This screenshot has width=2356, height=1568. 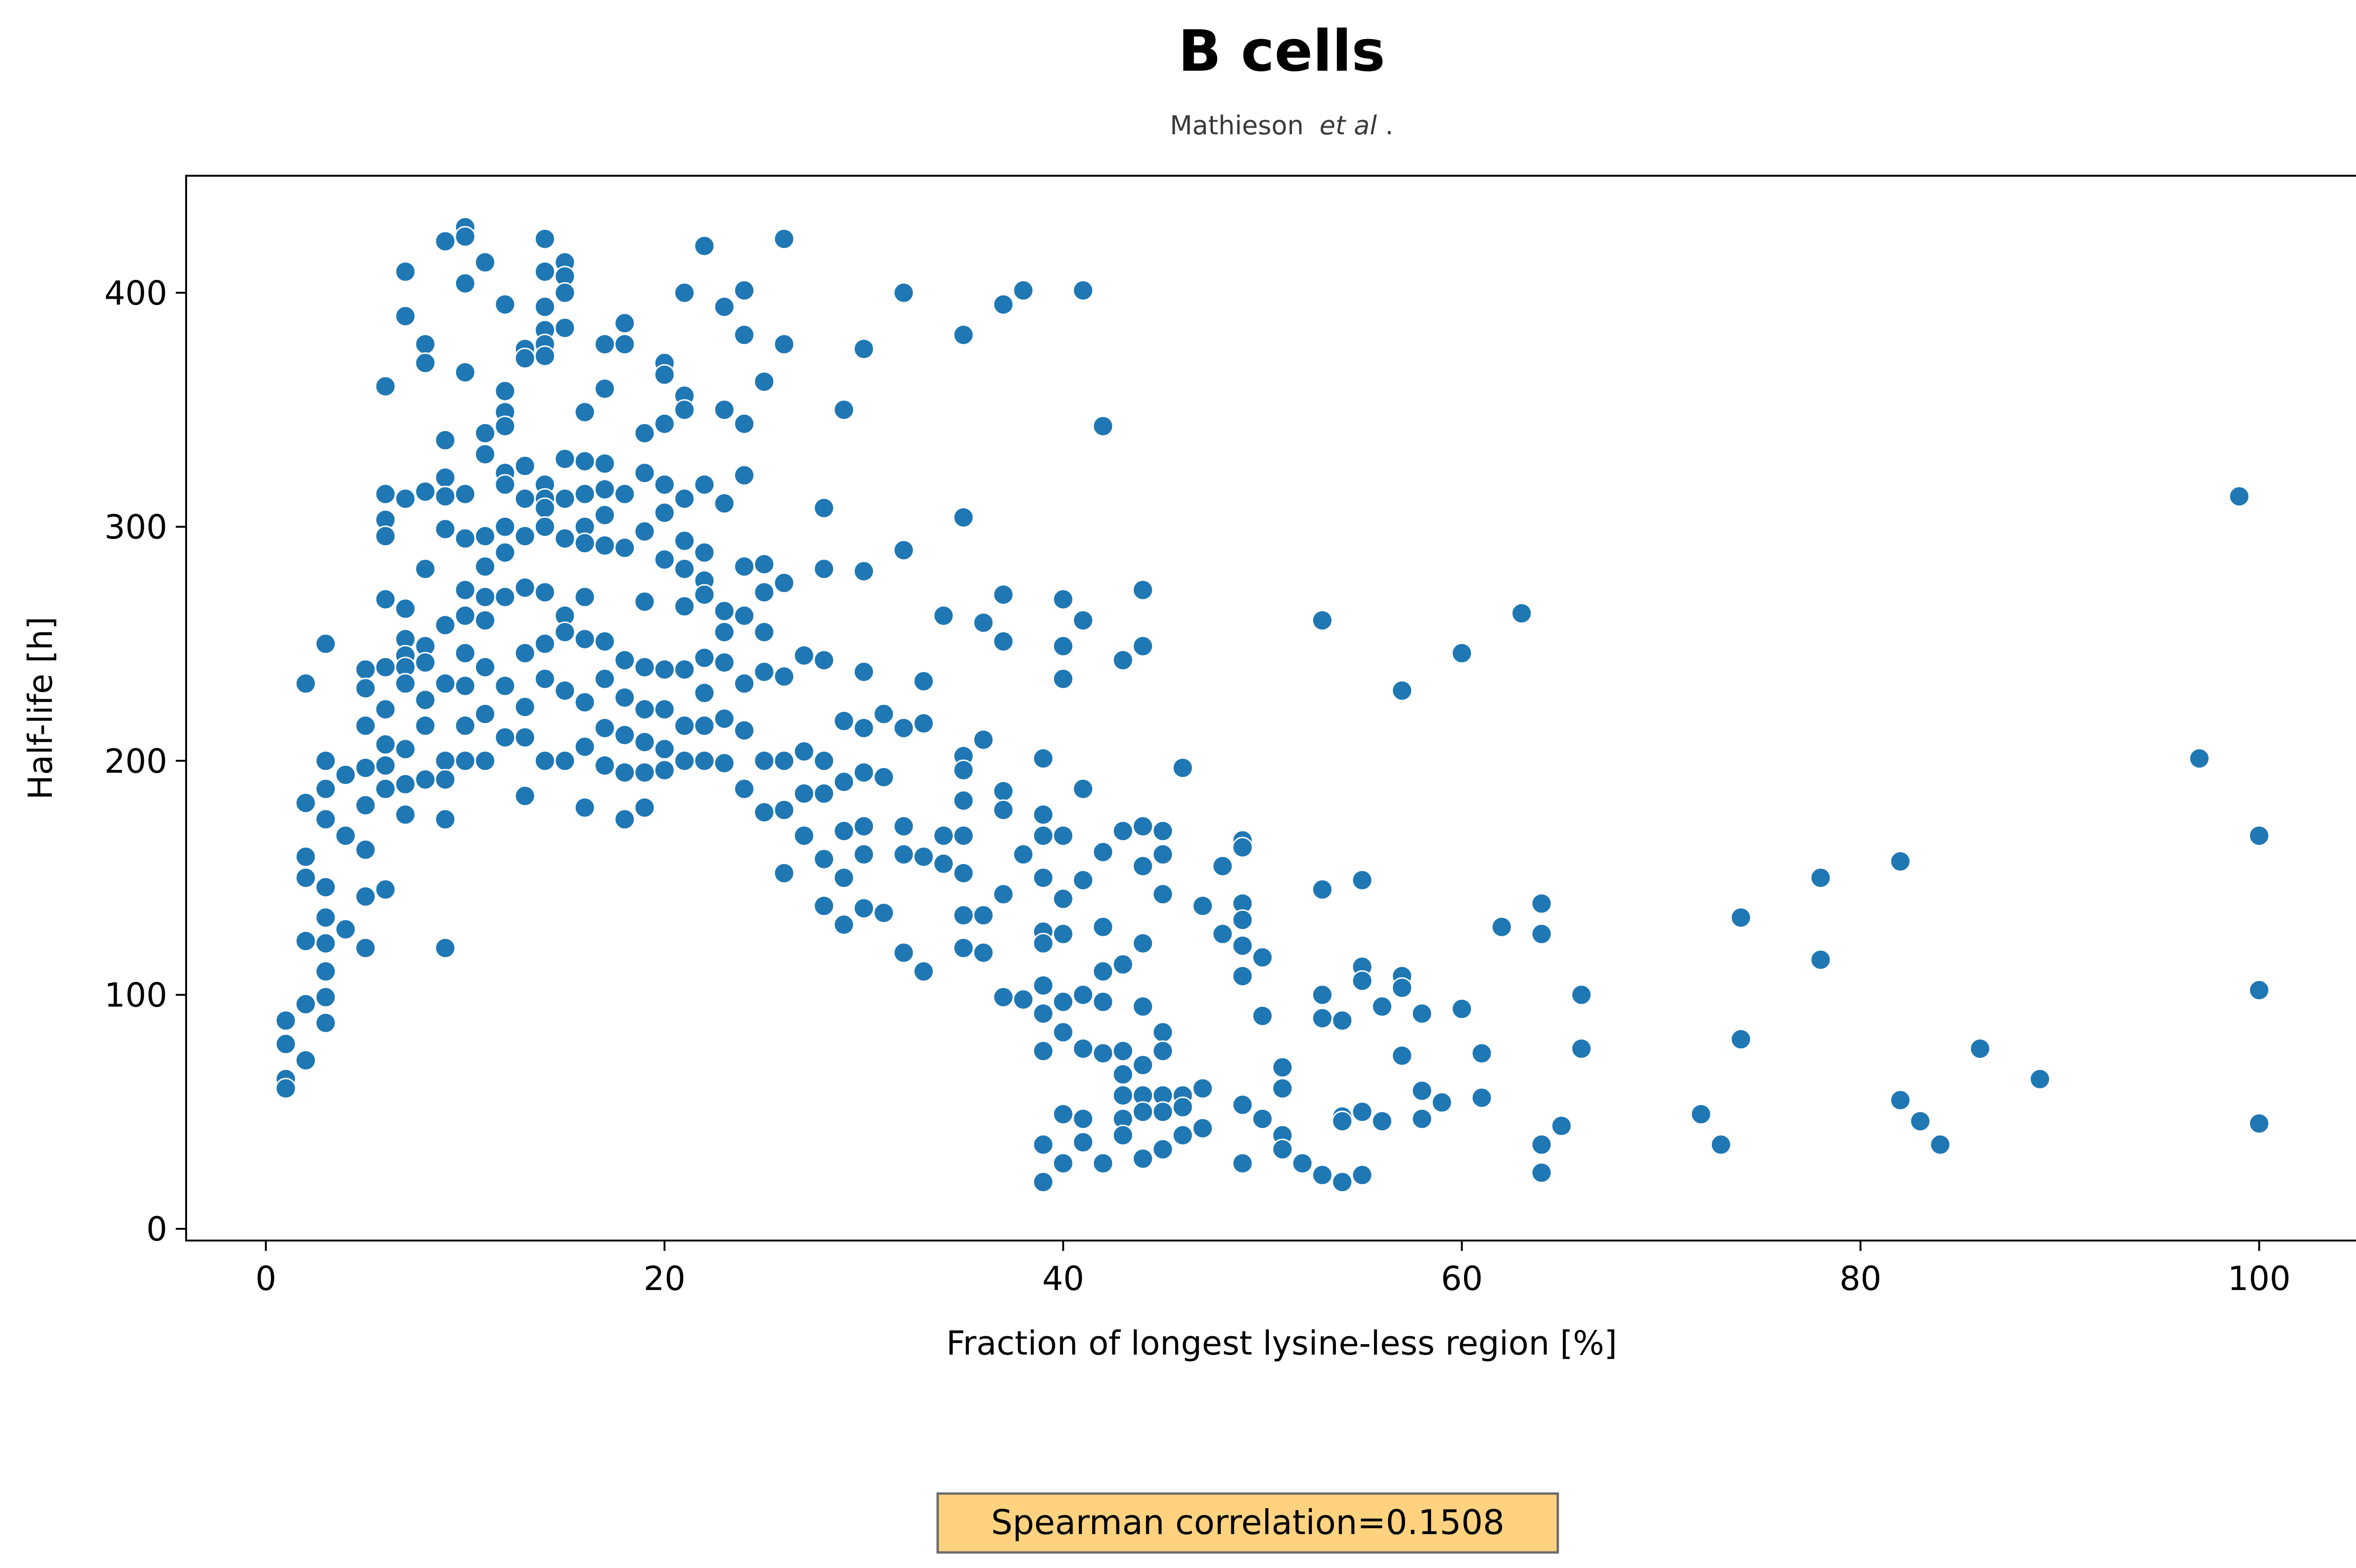 I want to click on y-tick-label: 400, so click(x=135, y=293).